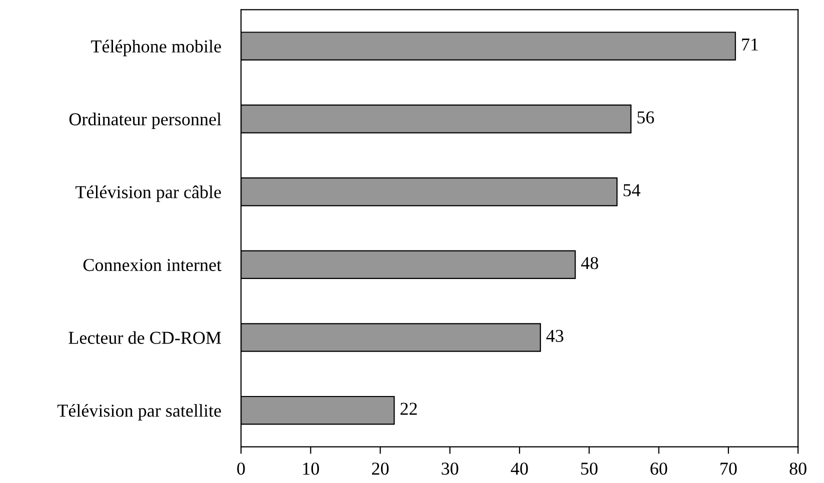  Describe the element at coordinates (750, 44) in the screenshot. I see `data-label: 71` at that location.